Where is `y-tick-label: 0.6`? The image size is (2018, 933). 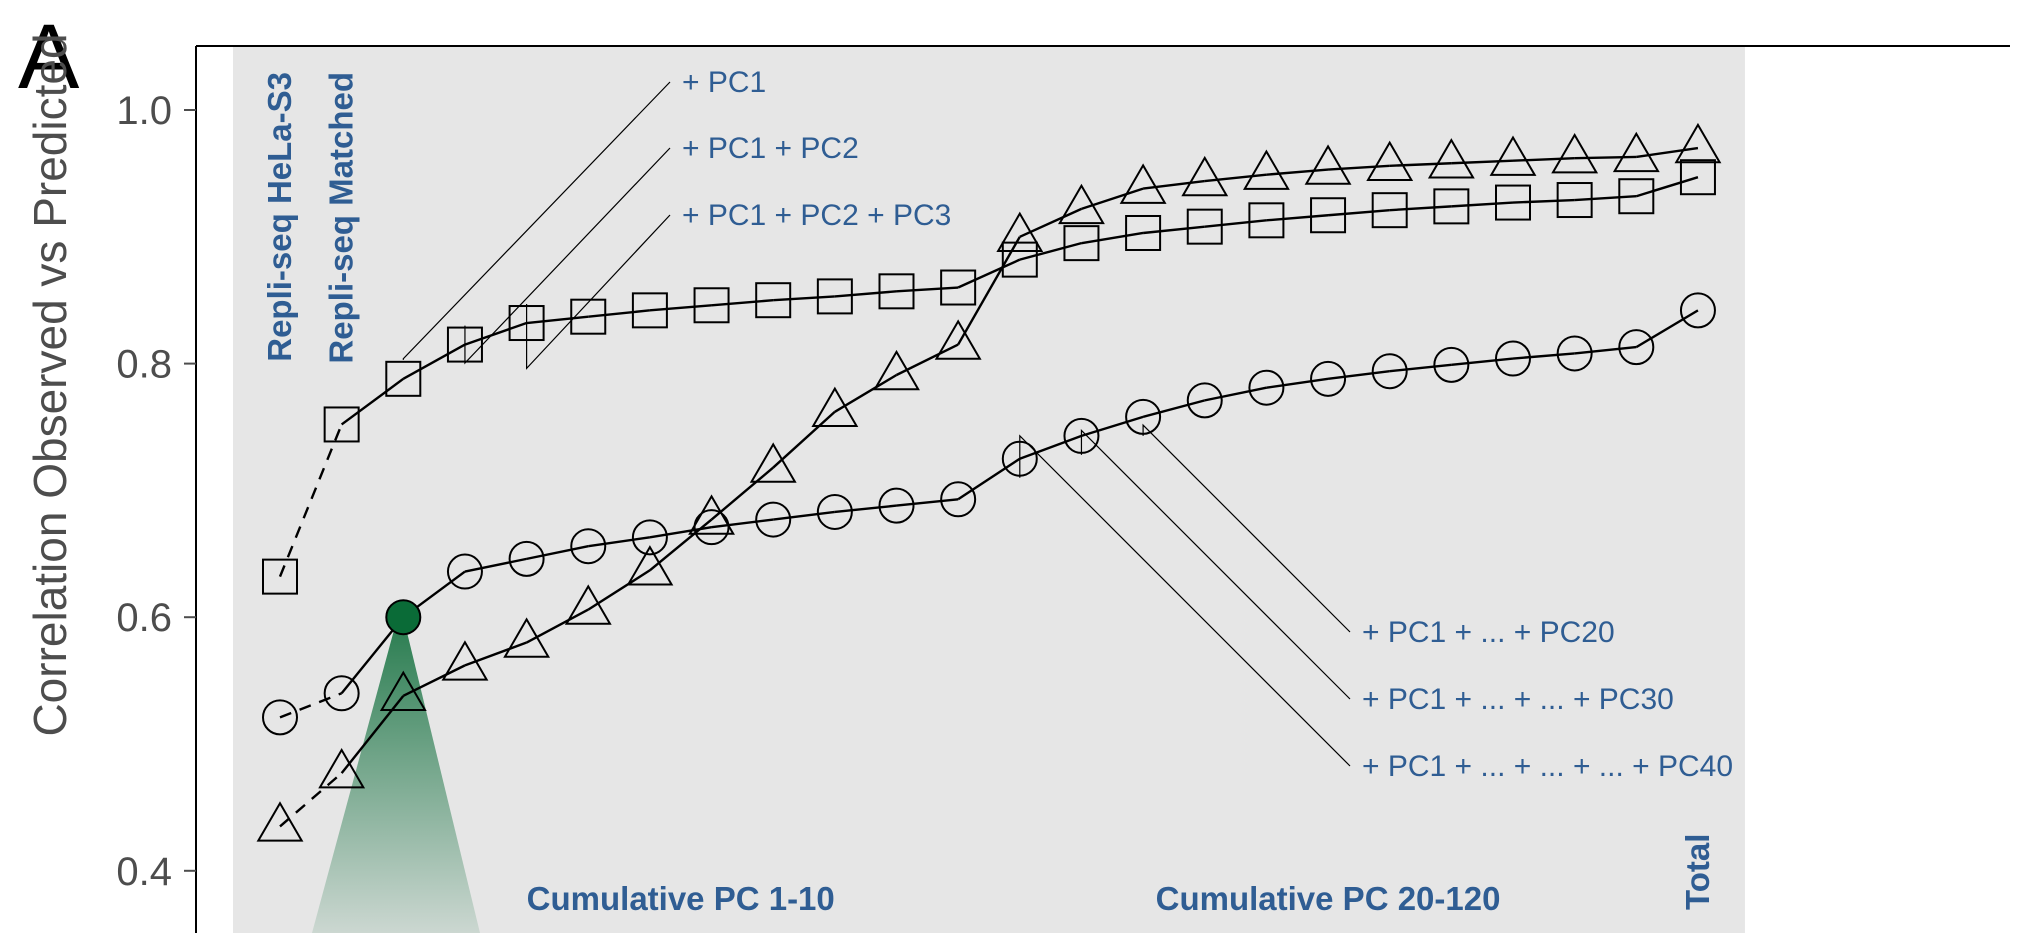
y-tick-label: 0.6 is located at coordinates (144, 618).